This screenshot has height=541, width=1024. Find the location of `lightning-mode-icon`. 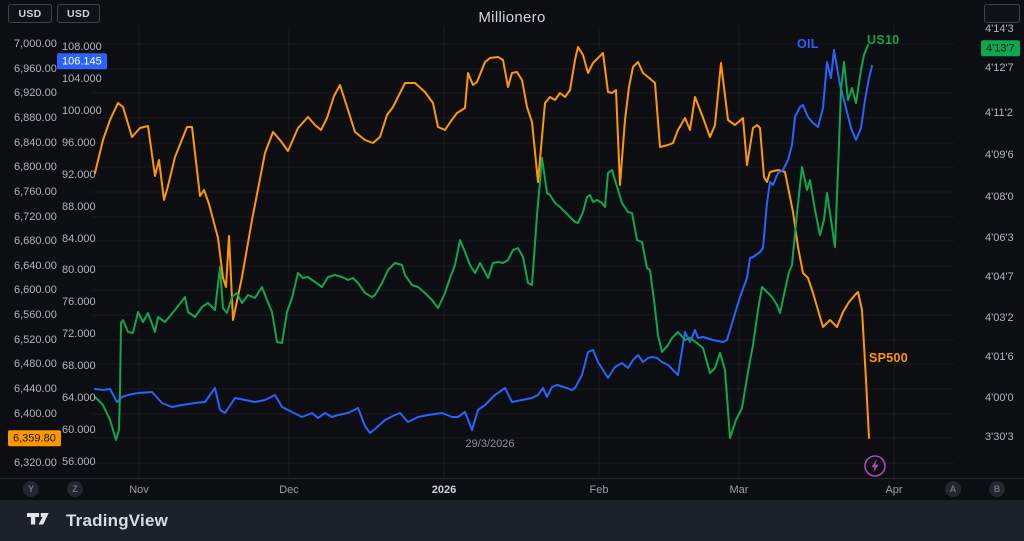

lightning-mode-icon is located at coordinates (875, 466).